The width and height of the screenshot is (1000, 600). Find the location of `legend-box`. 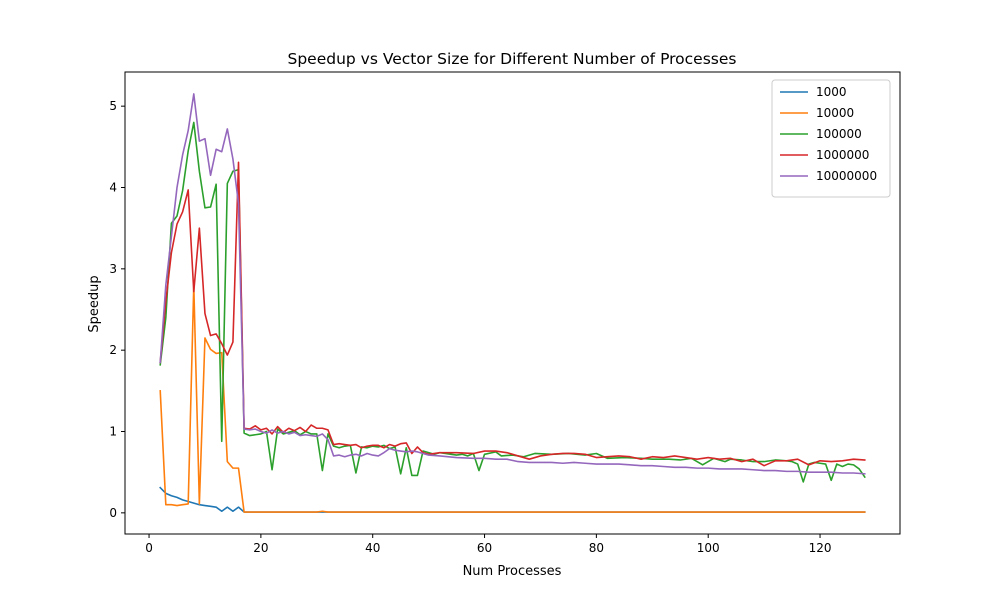

legend-box is located at coordinates (831, 138).